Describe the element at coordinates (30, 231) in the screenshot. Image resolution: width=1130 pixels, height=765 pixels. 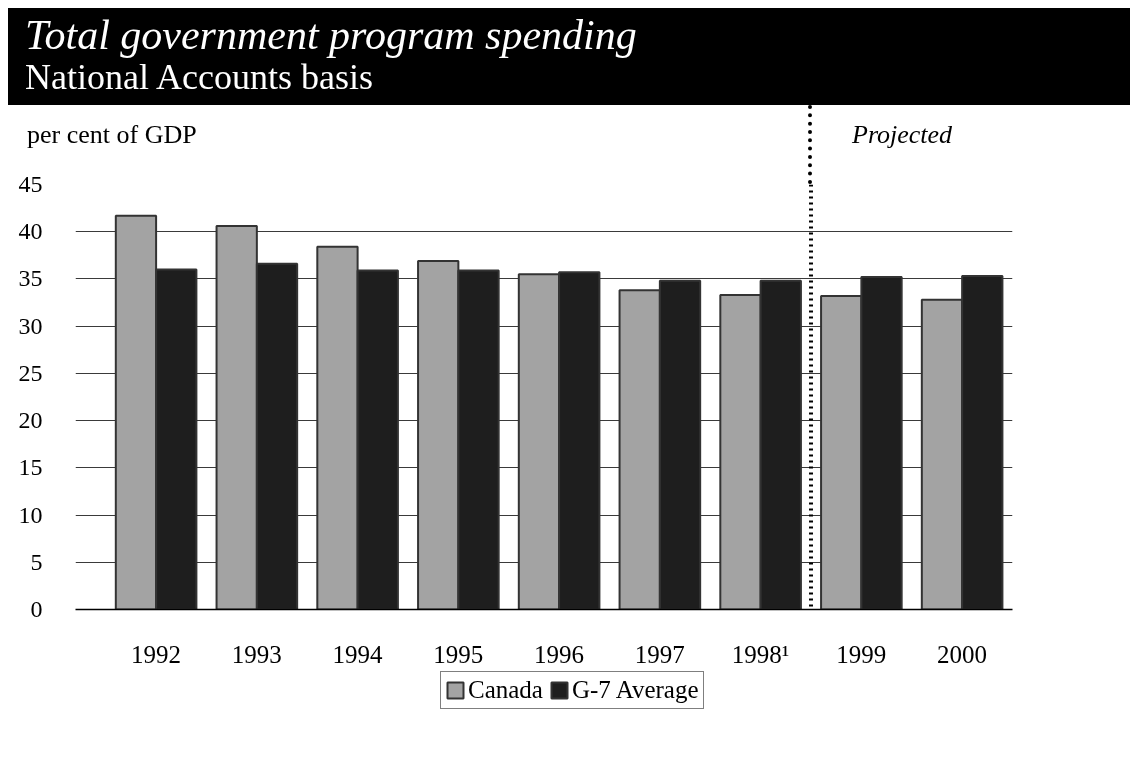
I see `y-tick-label: 40` at that location.